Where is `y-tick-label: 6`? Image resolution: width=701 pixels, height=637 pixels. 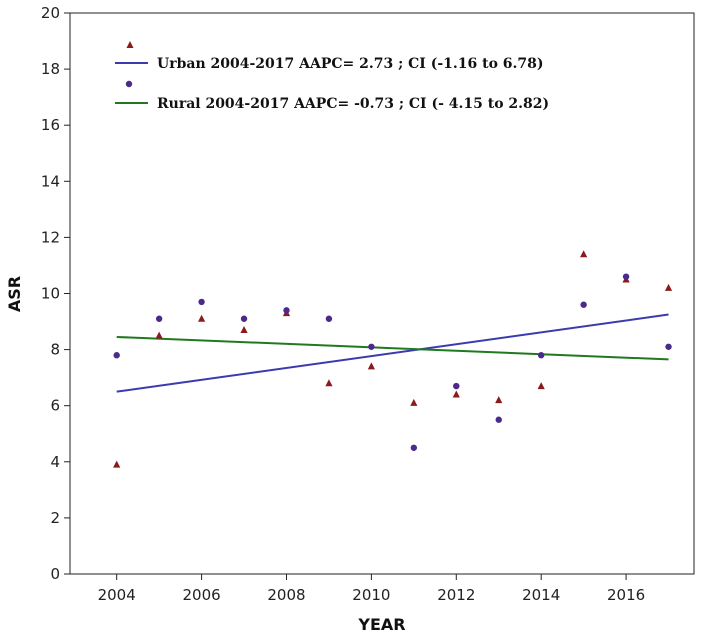 y-tick-label: 6 is located at coordinates (55, 406).